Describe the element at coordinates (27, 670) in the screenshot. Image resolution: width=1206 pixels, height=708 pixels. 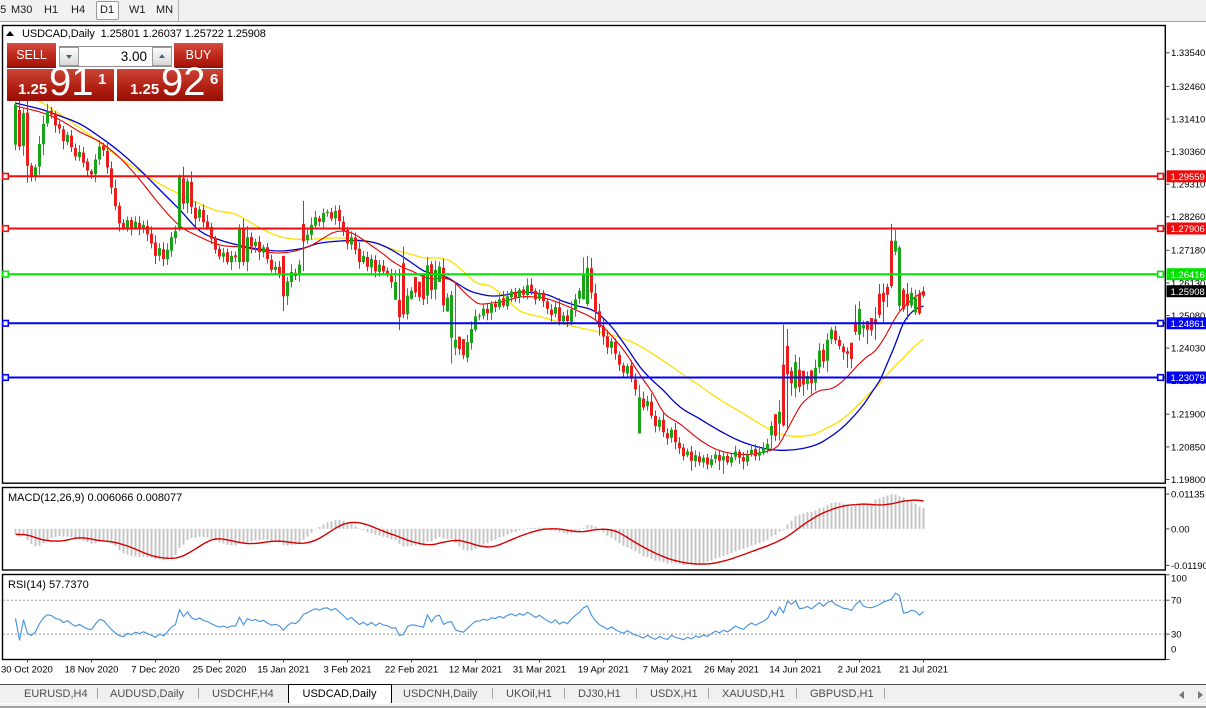
I see `svg-text: 30 Oct 2020` at that location.